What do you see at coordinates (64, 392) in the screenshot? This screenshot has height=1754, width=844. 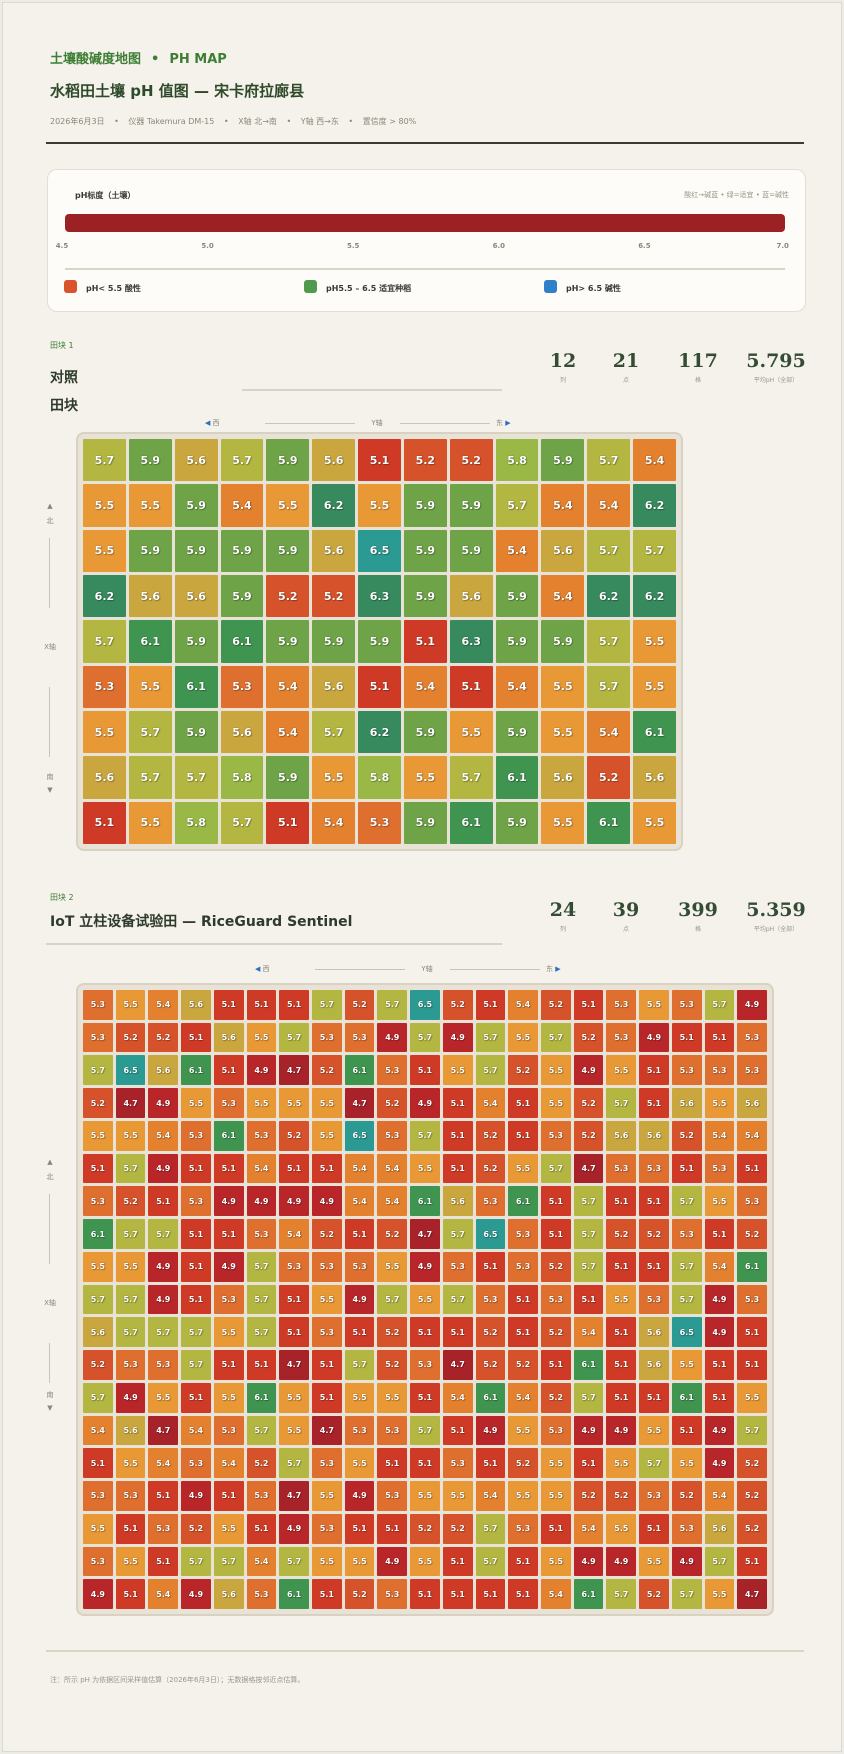 I see `block1-title: 对照 田块` at bounding box center [64, 392].